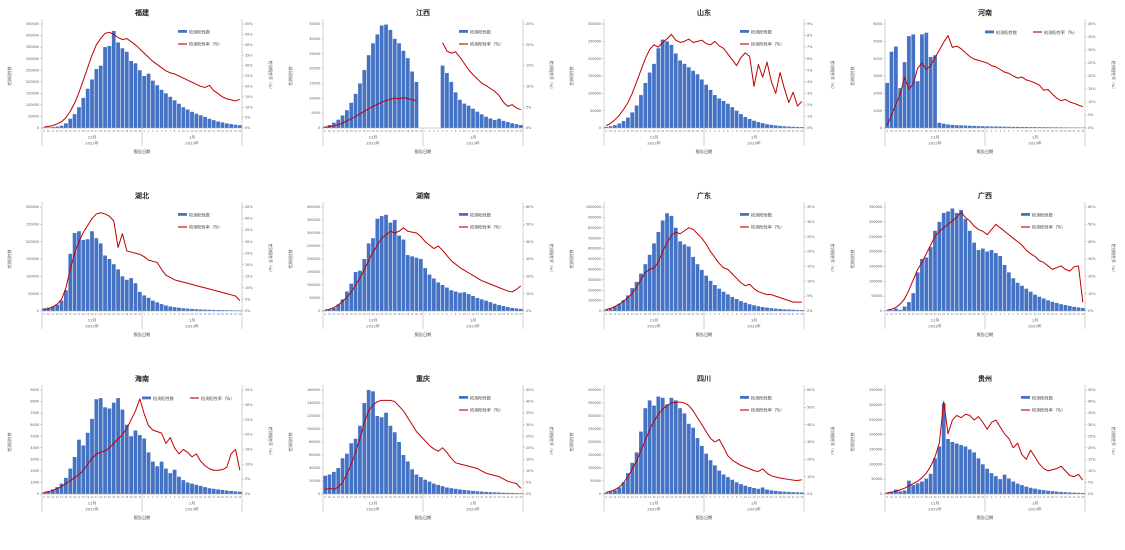 The image size is (1125, 550). What do you see at coordinates (811, 425) in the screenshot?
I see `svg-text: 40%` at bounding box center [811, 425].